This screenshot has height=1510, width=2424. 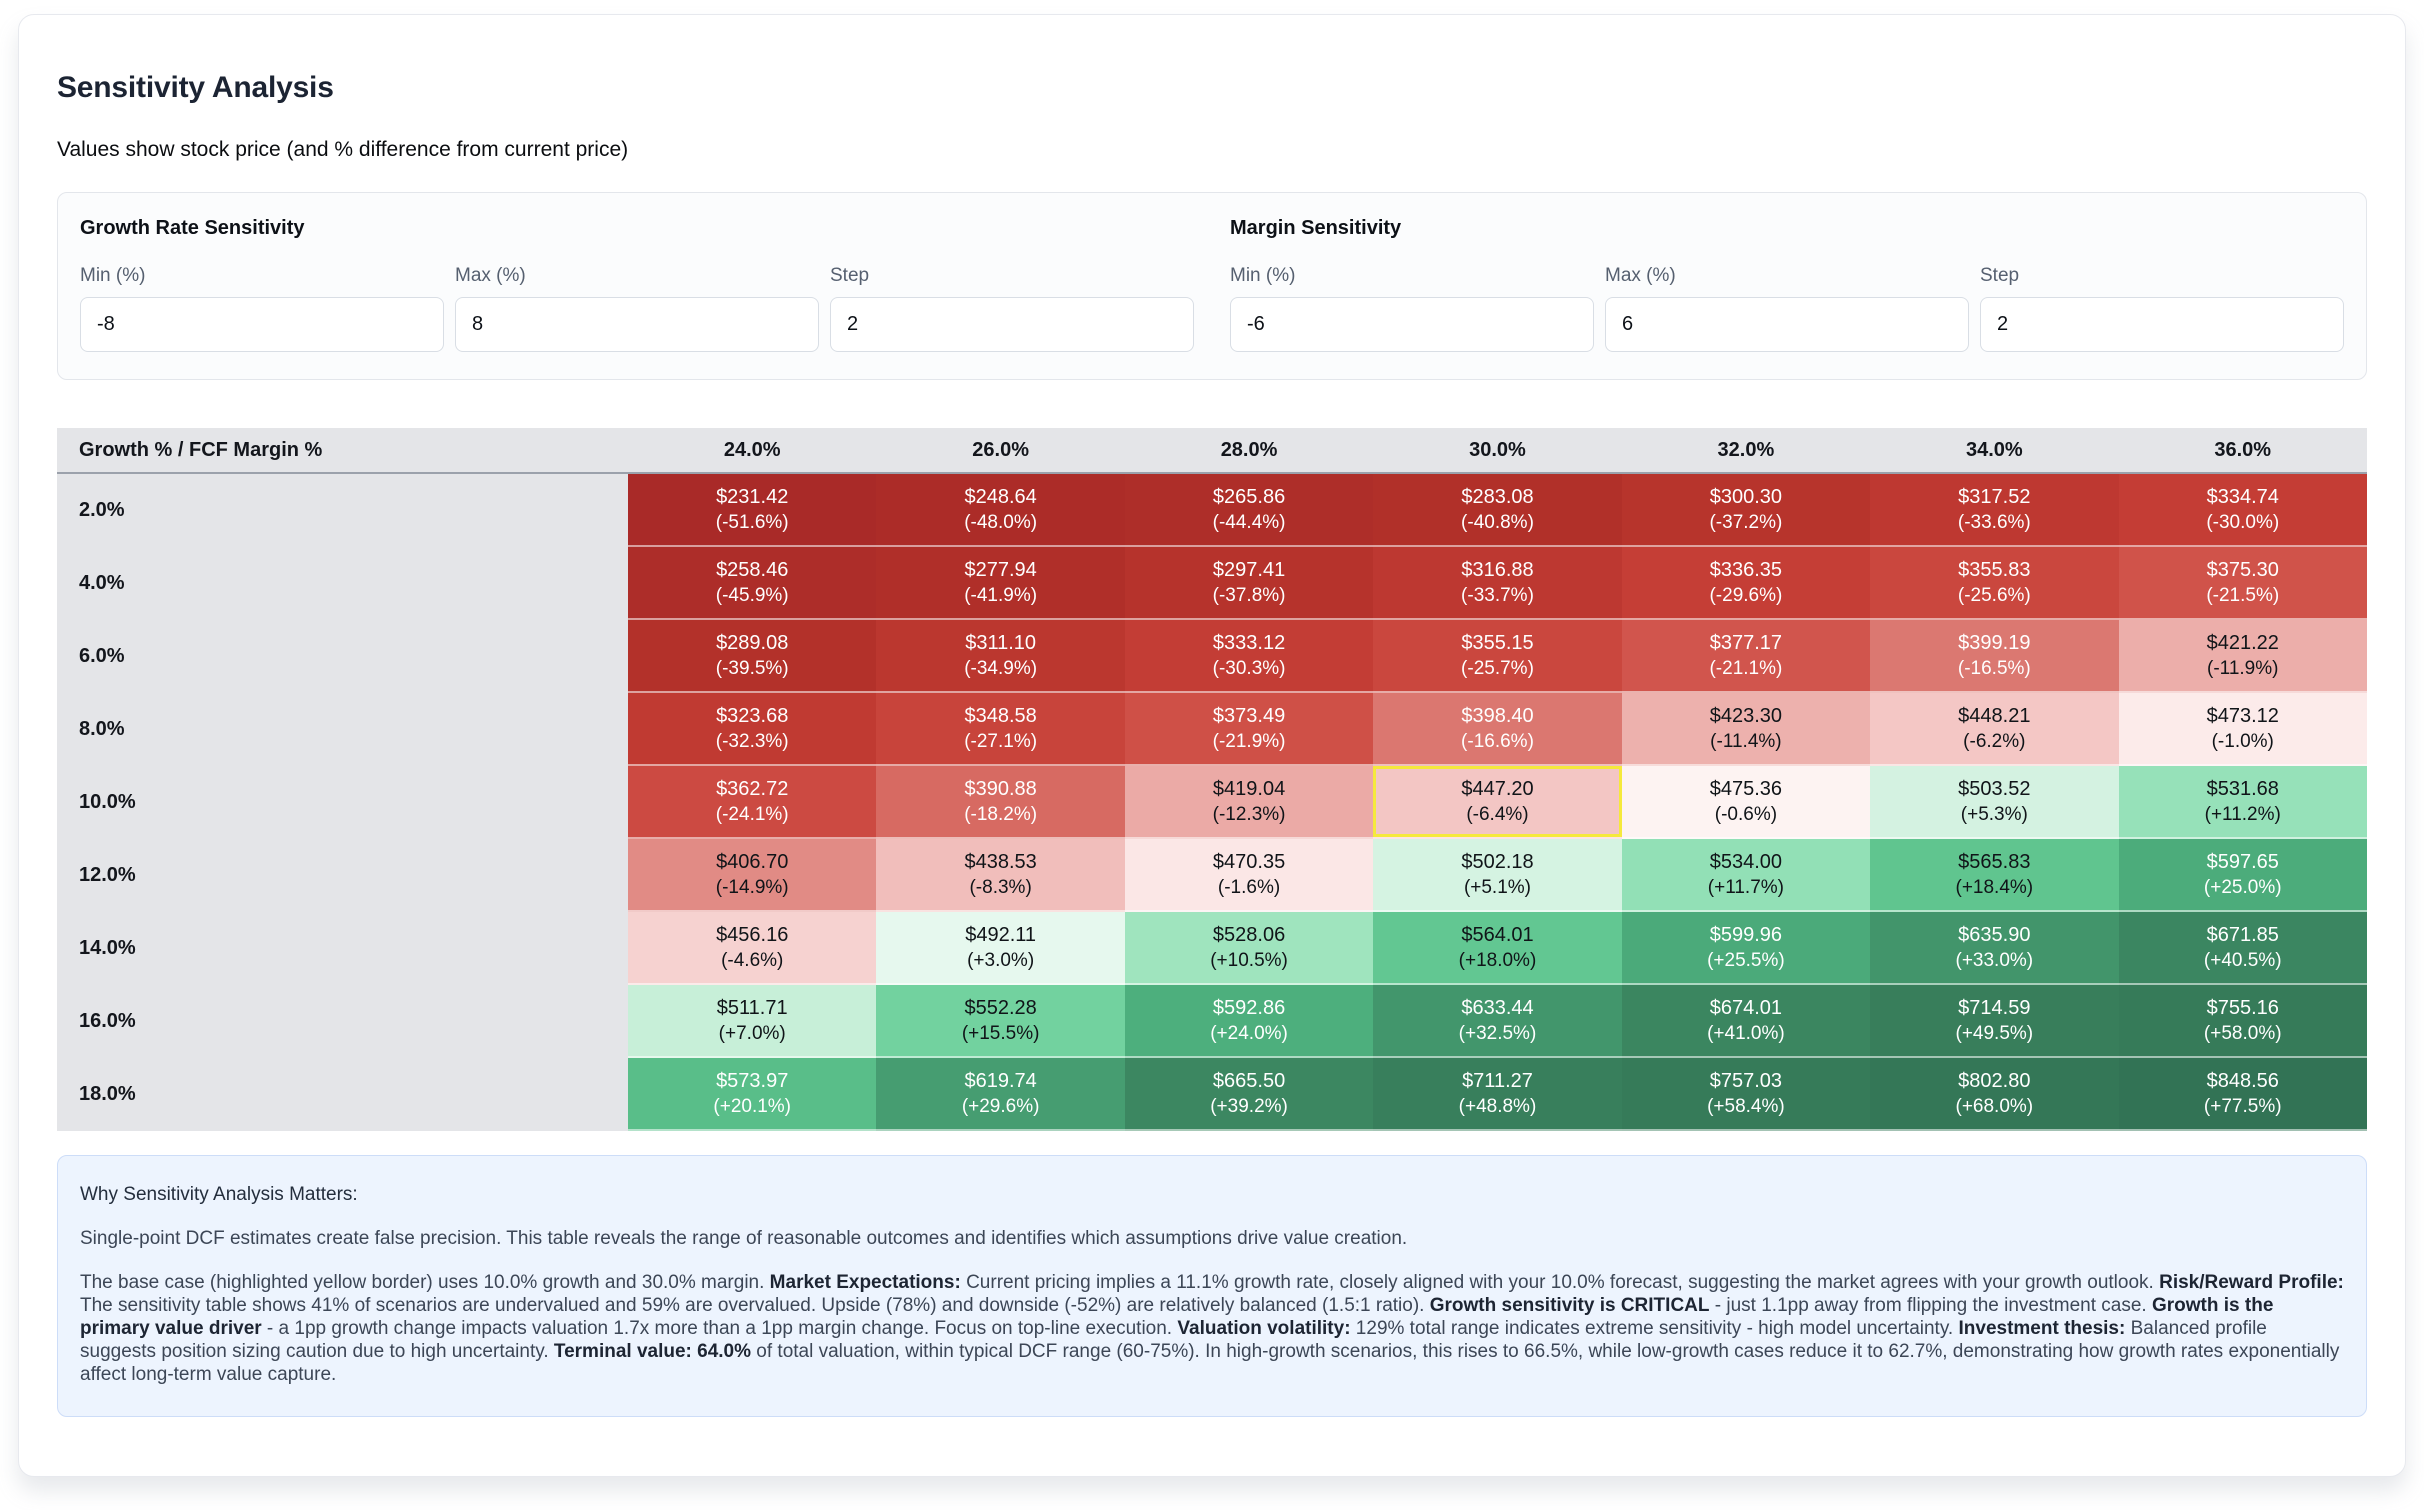 I want to click on heatmap-cell: $300.30 (-37.2%), so click(x=1746, y=510).